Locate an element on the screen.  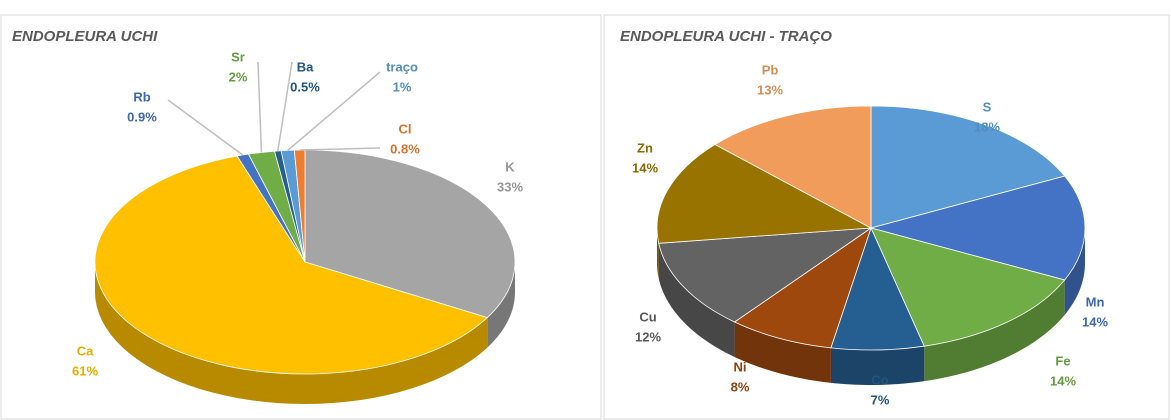
slice-name: Pb is located at coordinates (770, 69).